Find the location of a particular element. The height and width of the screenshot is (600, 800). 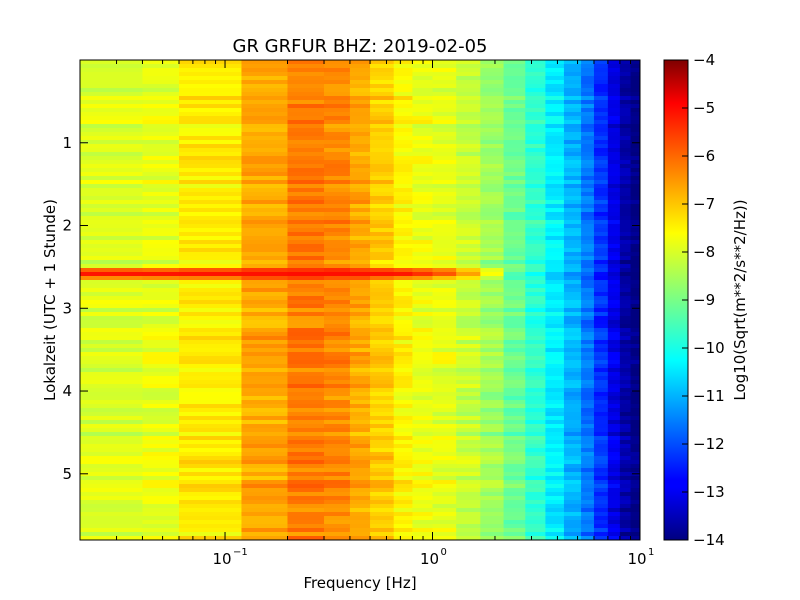

colorbar-tick-label: −9 is located at coordinates (704, 300).